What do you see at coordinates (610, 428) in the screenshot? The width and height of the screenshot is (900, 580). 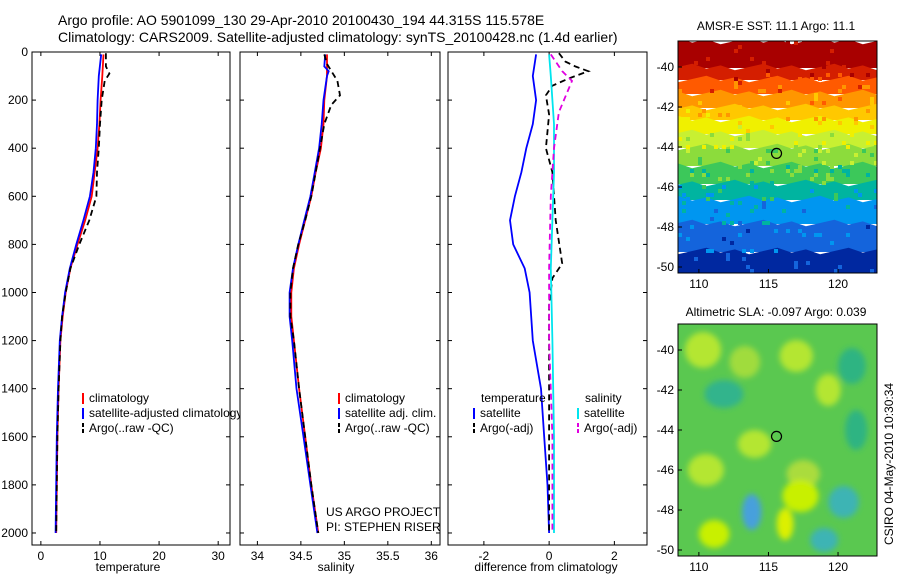 I see `diff-legend-argo-adj: Argo(-adj)` at bounding box center [610, 428].